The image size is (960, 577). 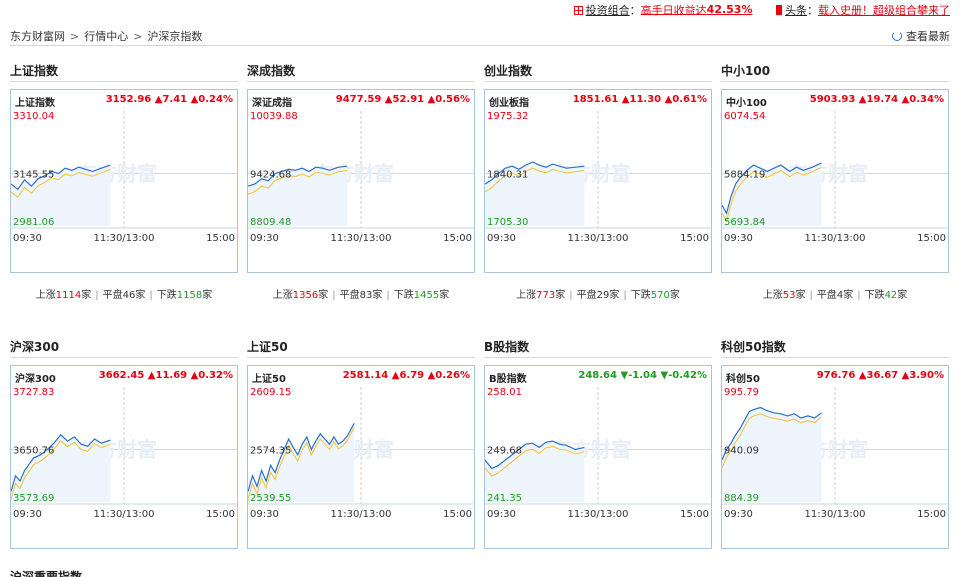 What do you see at coordinates (33, 175) in the screenshot?
I see `prev-close-label: 3145.55` at bounding box center [33, 175].